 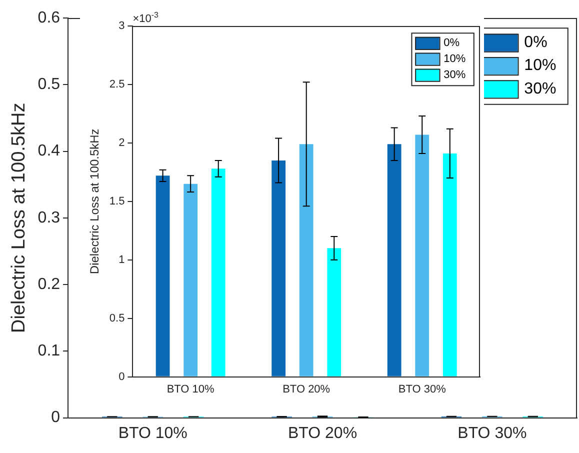 I want to click on y-tick-label: 0.6, so click(x=49, y=17).